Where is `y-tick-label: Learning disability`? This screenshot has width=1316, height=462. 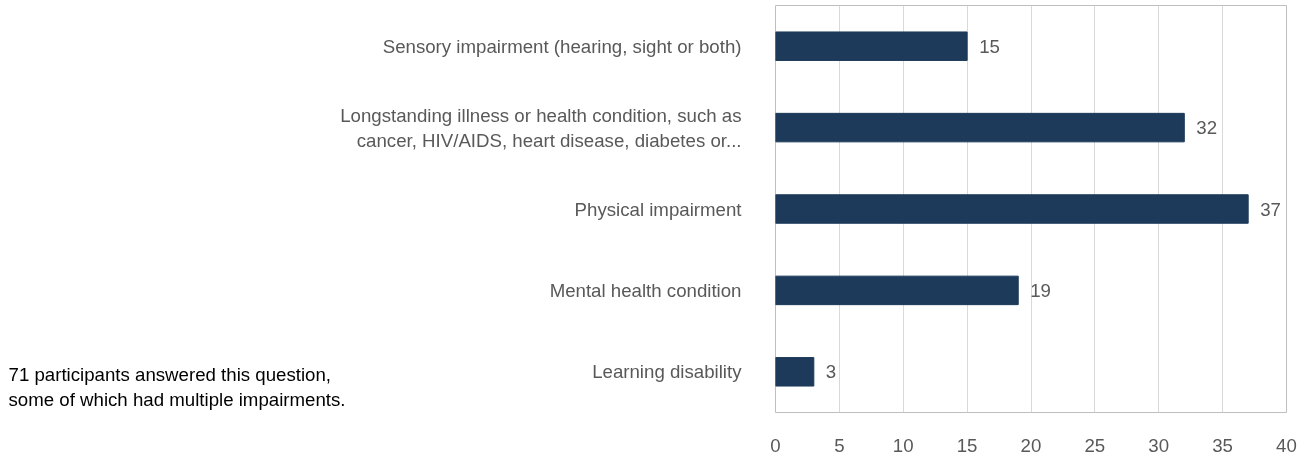
y-tick-label: Learning disability is located at coordinates (667, 372).